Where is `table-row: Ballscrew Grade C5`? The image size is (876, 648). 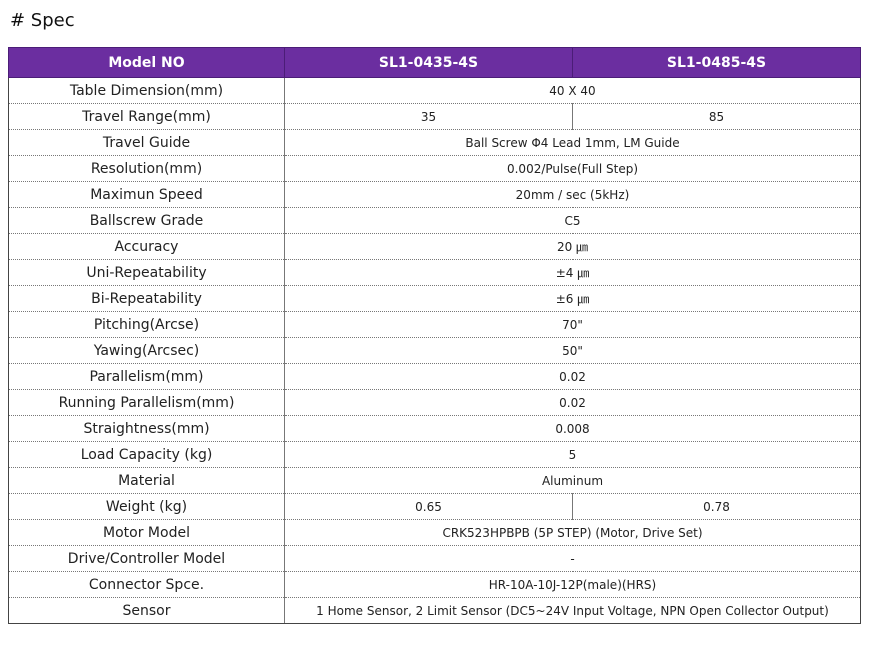 table-row: Ballscrew Grade C5 is located at coordinates (434, 220).